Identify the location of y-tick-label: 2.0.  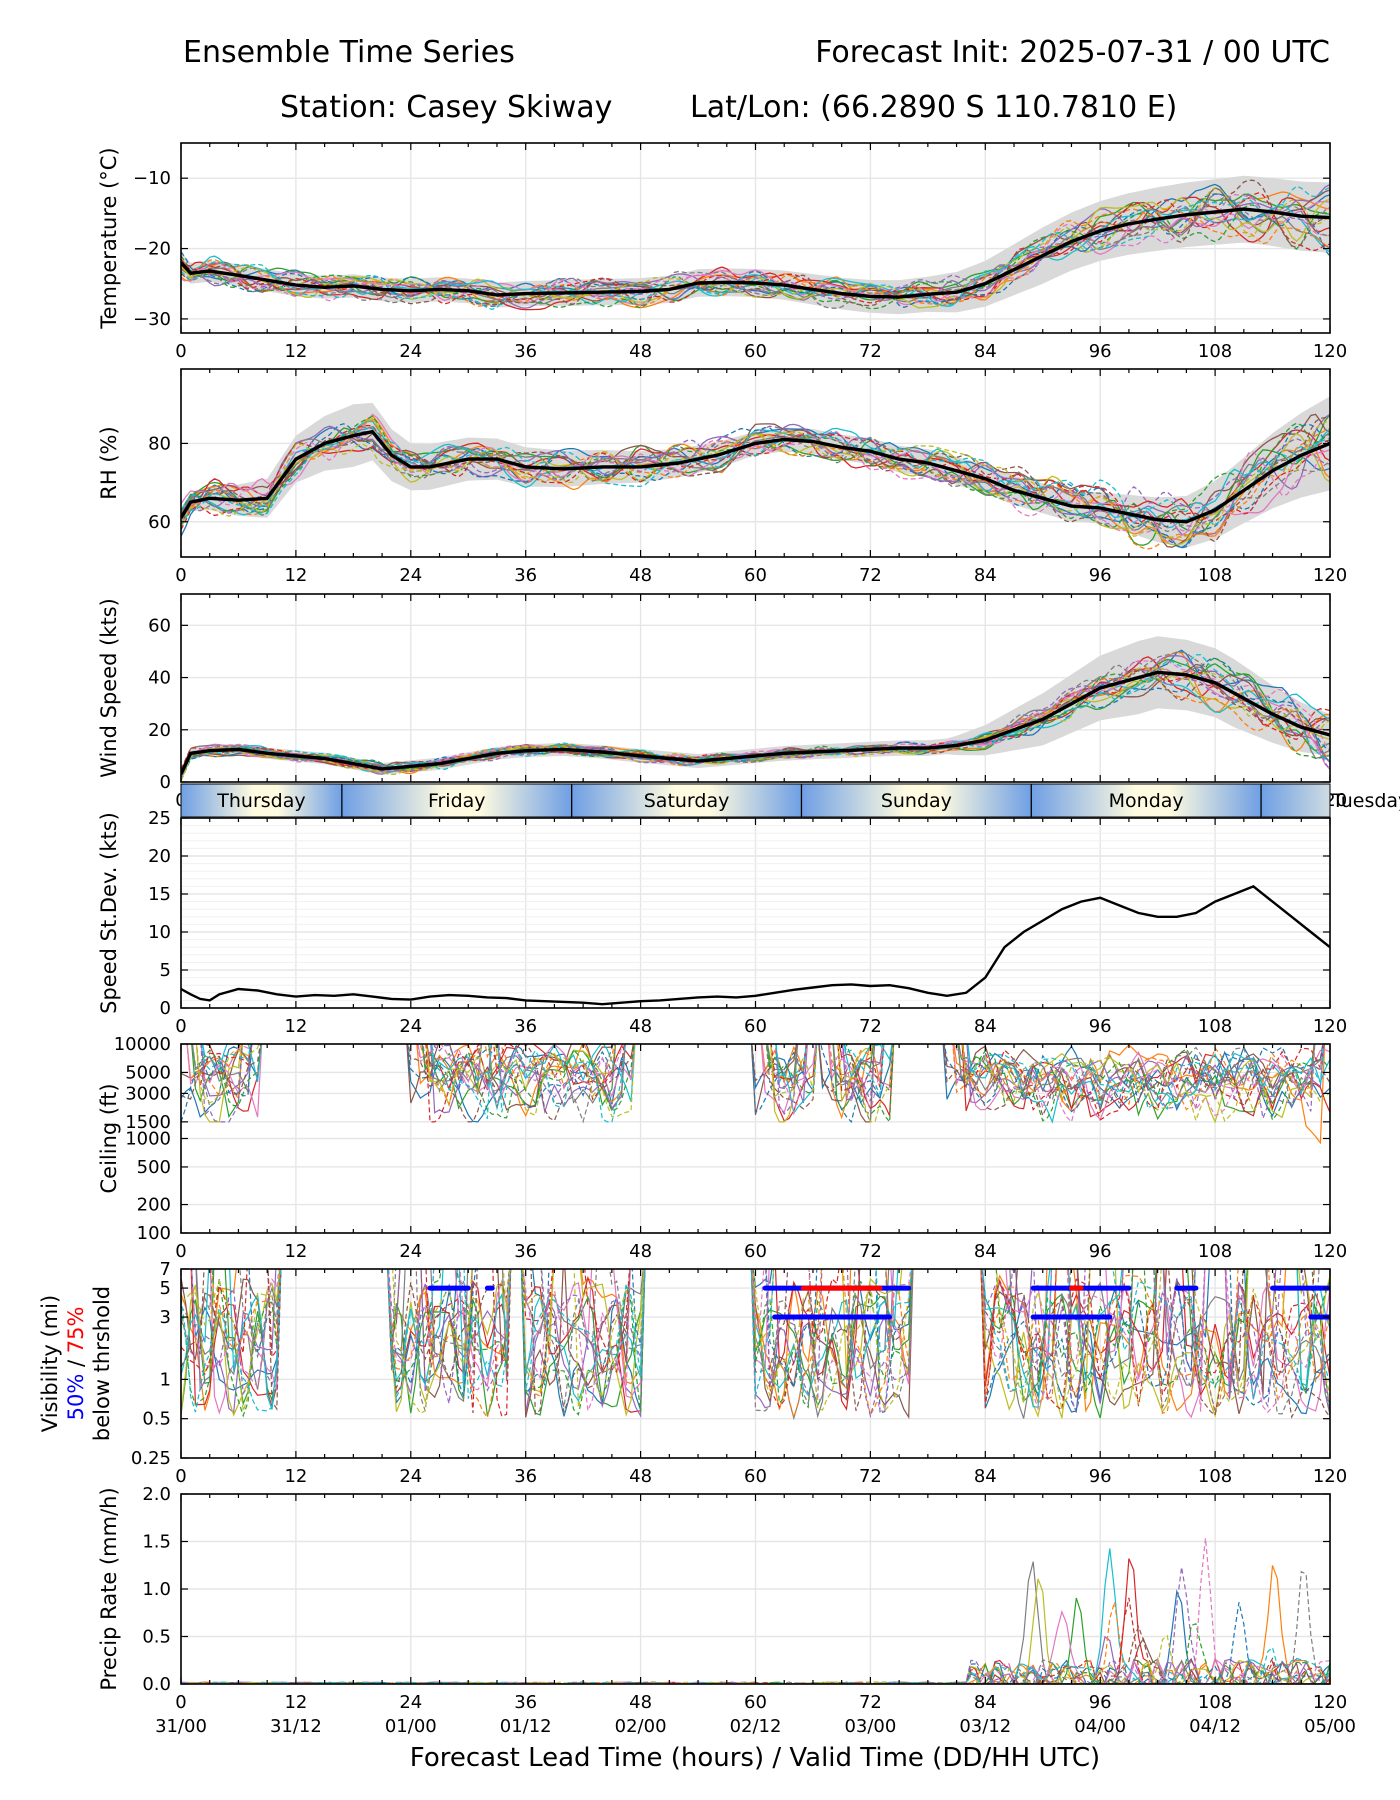
(156, 1494).